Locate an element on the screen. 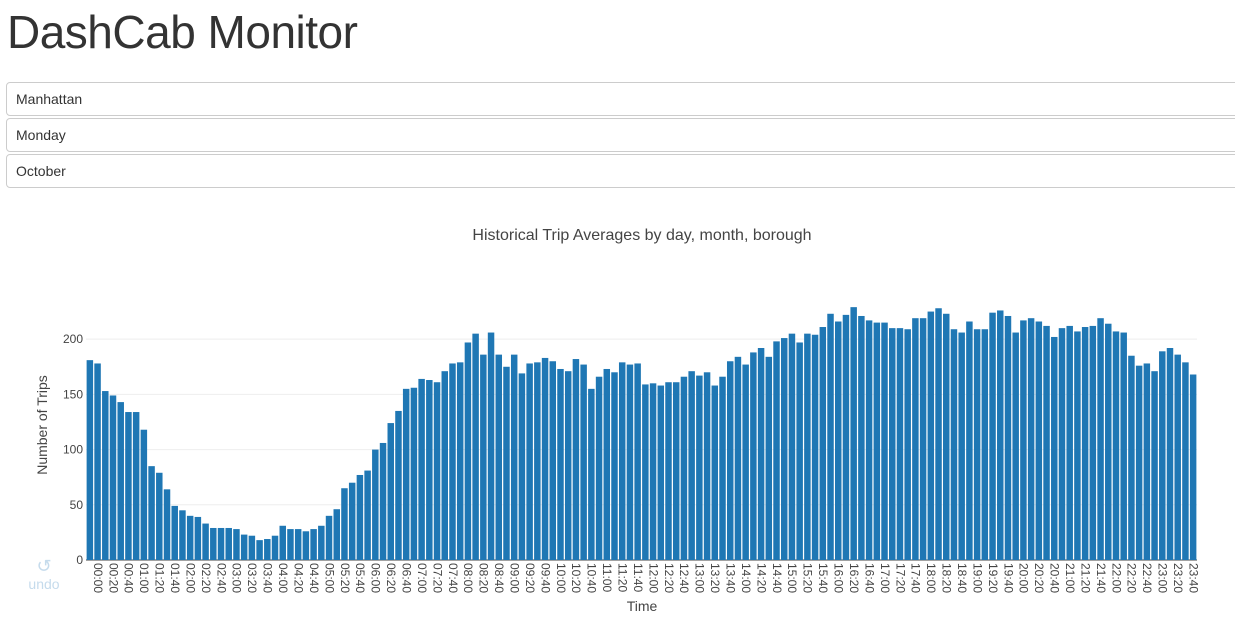  undo-button: ↺ undo is located at coordinates (44, 574).